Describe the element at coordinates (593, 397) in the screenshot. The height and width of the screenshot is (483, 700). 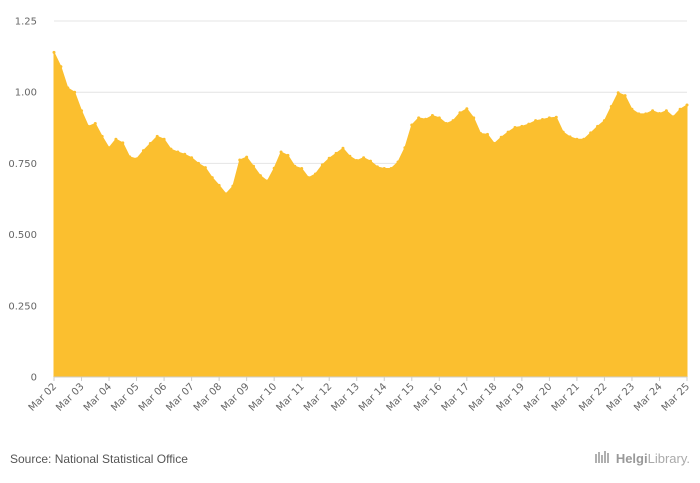
I see `x-tick-label: Mar 22` at that location.